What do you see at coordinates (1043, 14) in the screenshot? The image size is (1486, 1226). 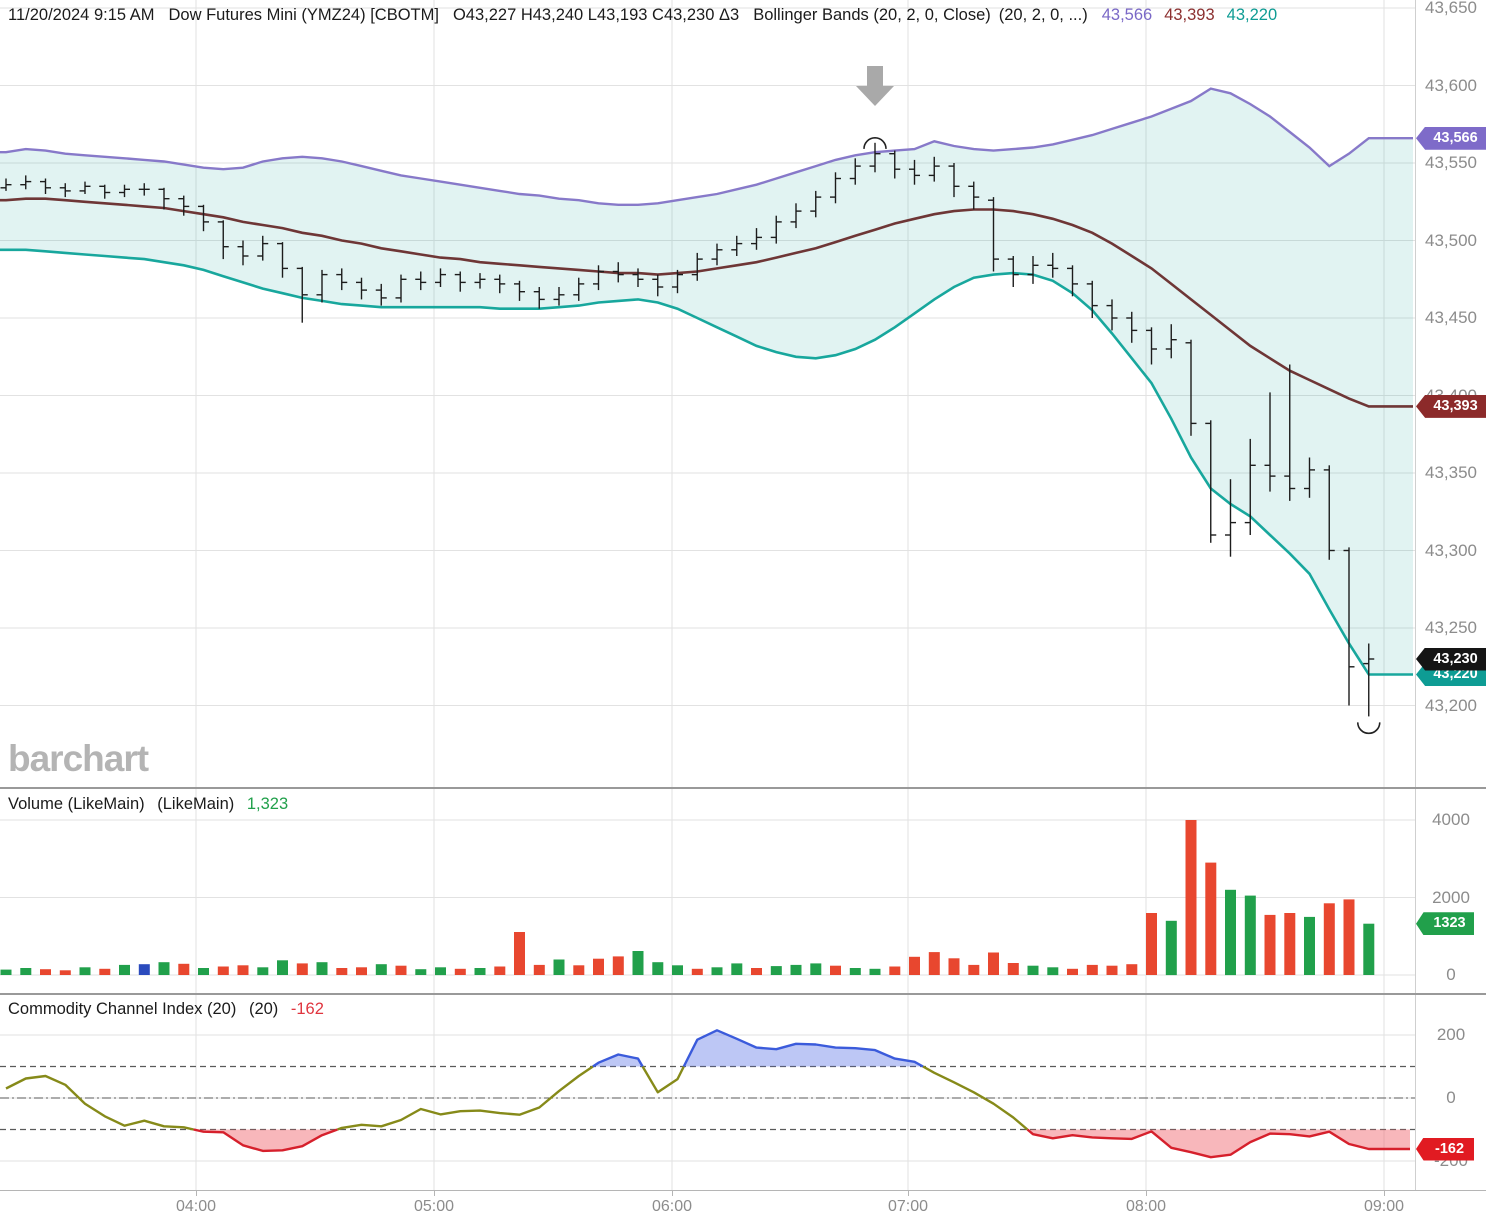 I see `header-study-params: (20, 2, 0, ...)` at bounding box center [1043, 14].